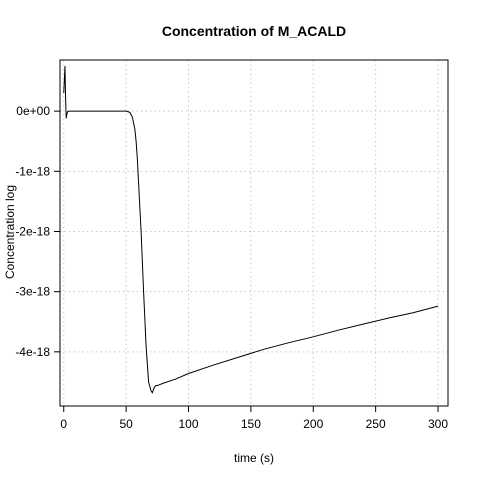  What do you see at coordinates (251, 424) in the screenshot?
I see `x-tick-label: 150` at bounding box center [251, 424].